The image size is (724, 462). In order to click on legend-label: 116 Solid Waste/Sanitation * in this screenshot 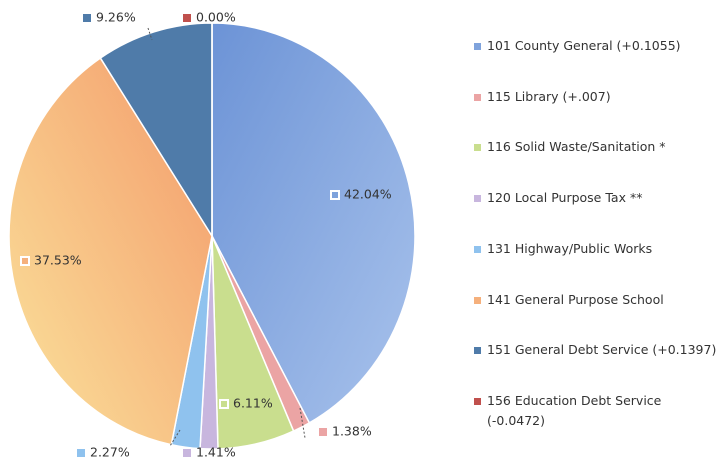, I will do `click(576, 147)`.